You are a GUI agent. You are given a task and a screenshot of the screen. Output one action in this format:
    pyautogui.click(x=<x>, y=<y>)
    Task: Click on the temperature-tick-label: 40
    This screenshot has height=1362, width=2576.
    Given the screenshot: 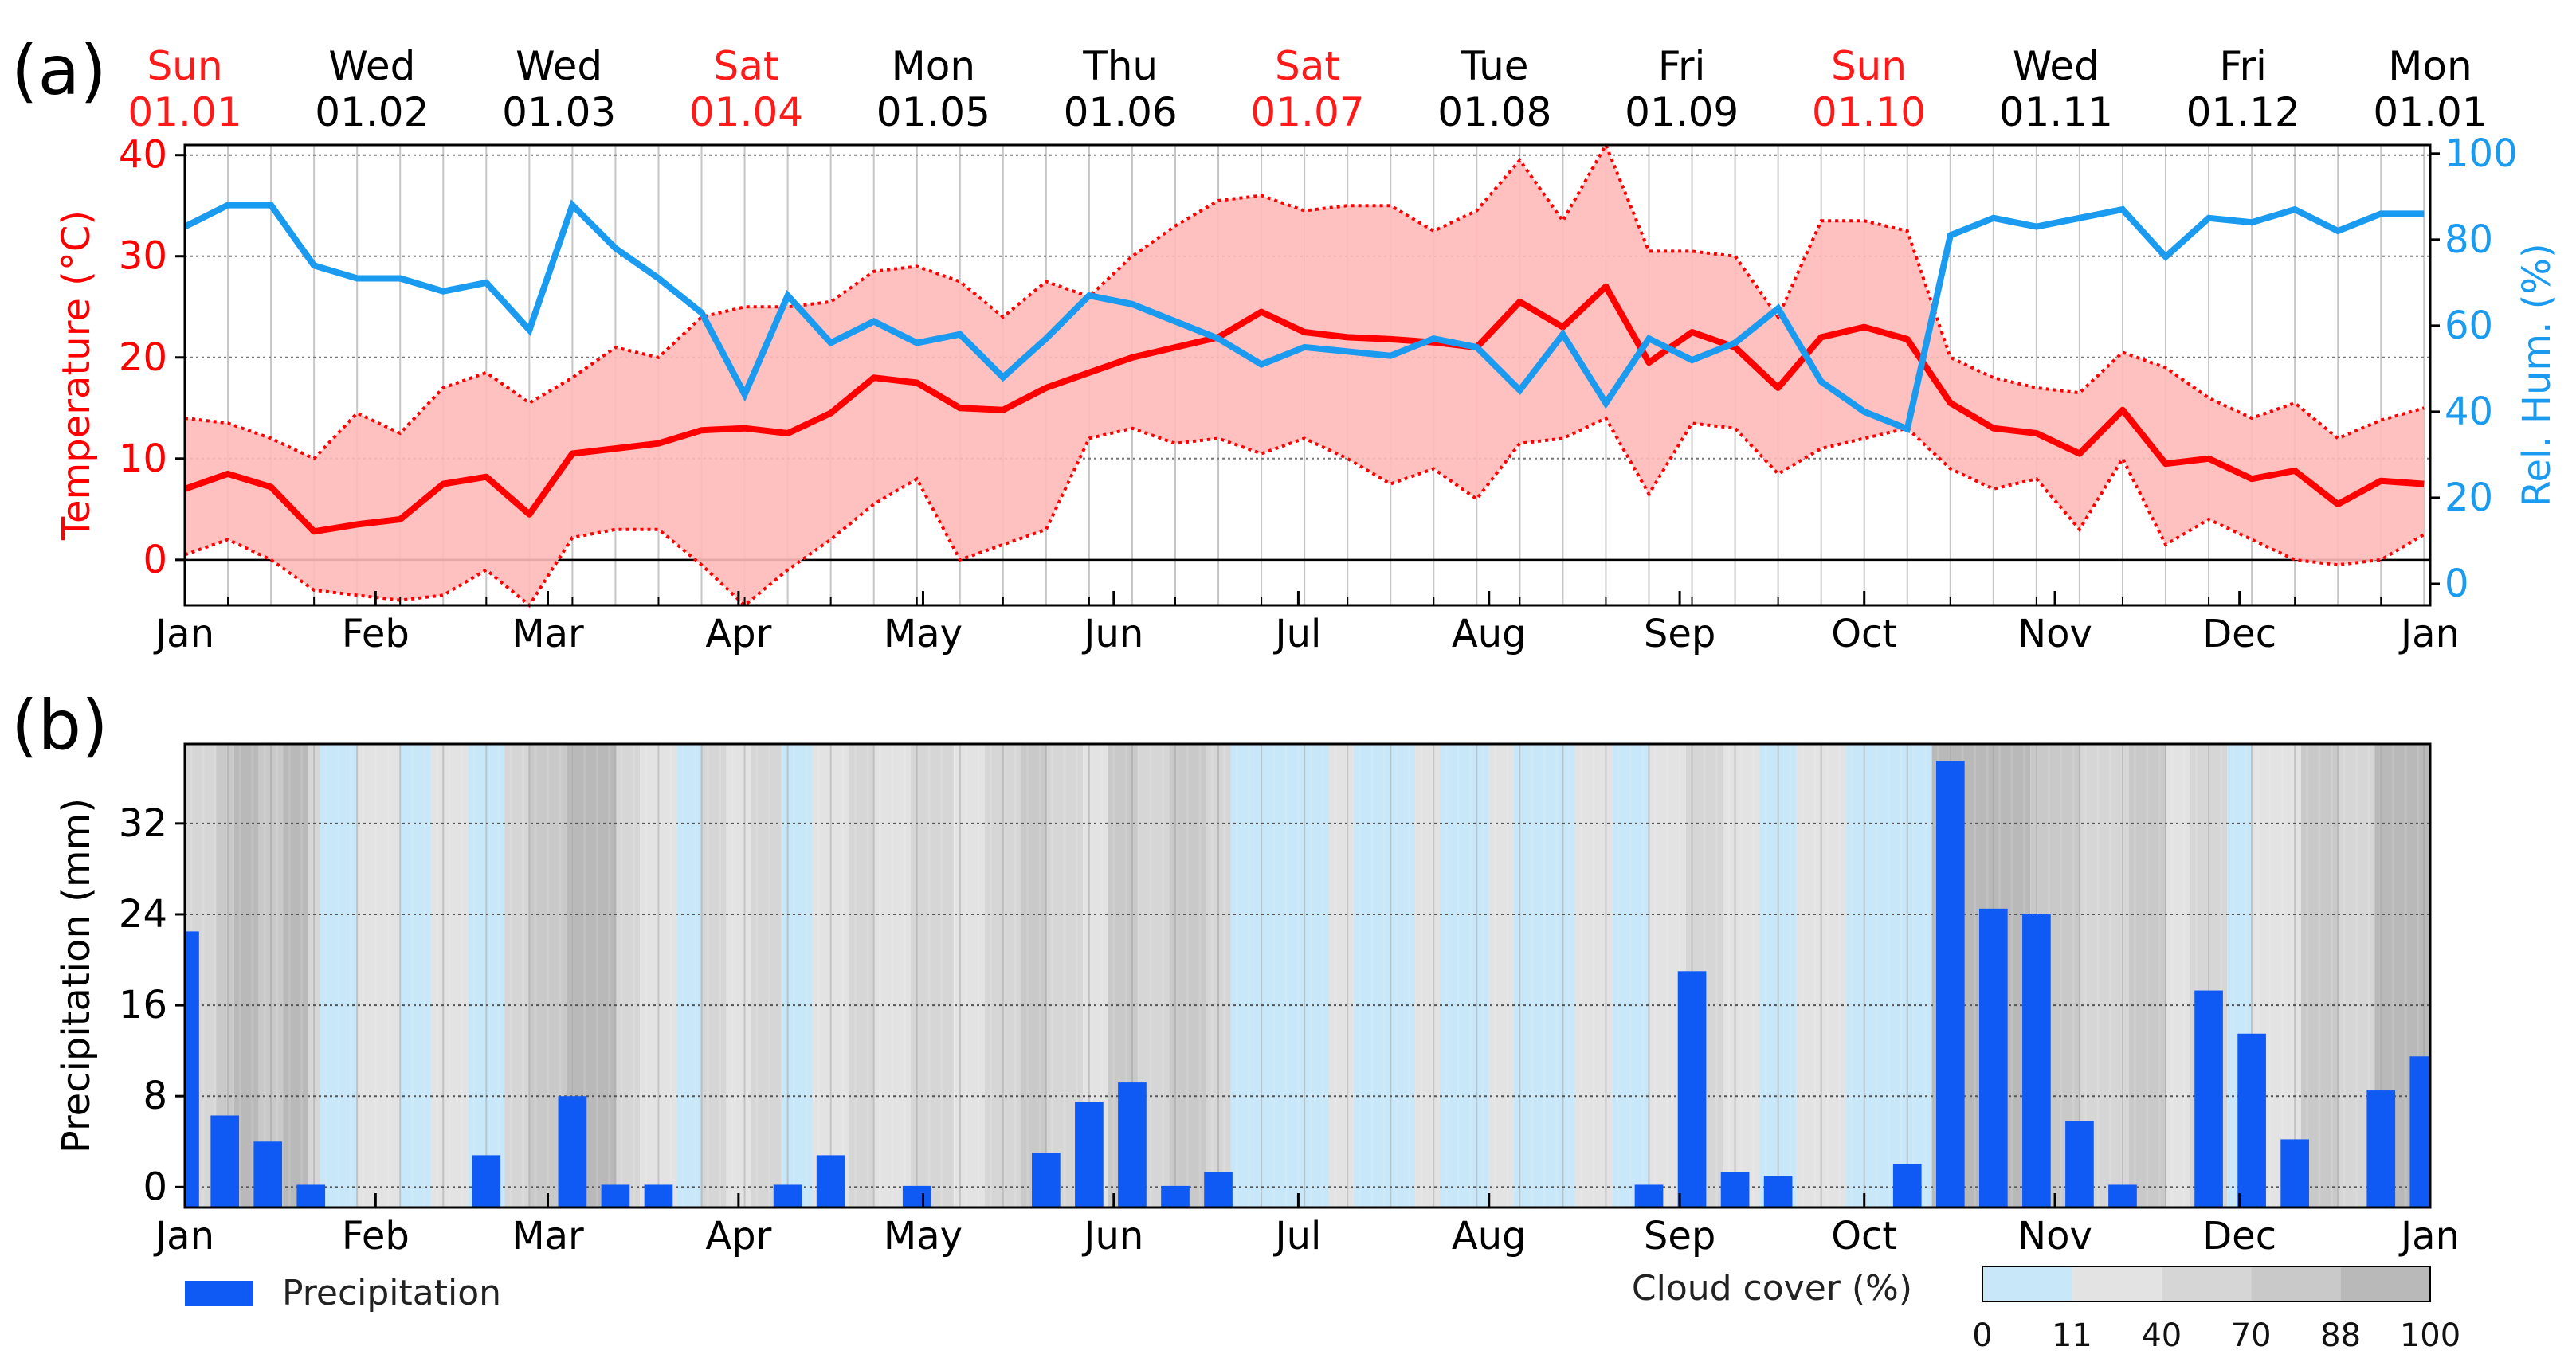 What is the action you would take?
    pyautogui.click(x=143, y=155)
    